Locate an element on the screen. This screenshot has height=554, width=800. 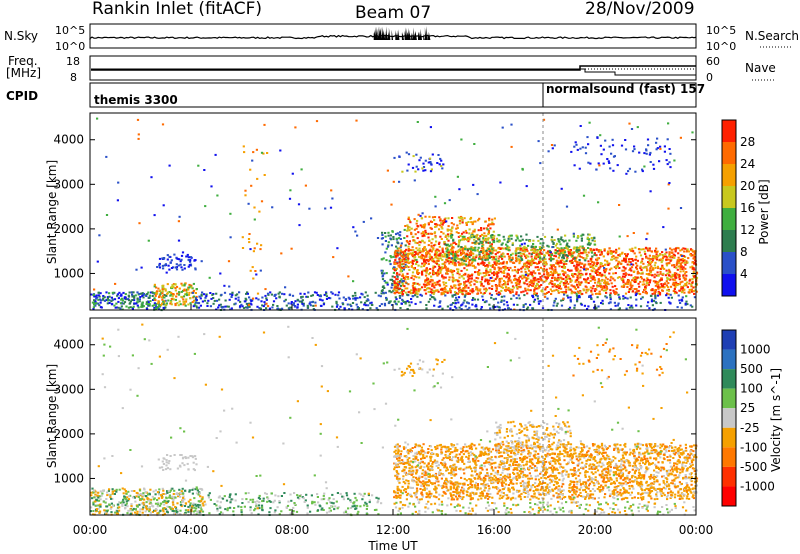
colorbar-tick-label: -500 is located at coordinates (753, 467).